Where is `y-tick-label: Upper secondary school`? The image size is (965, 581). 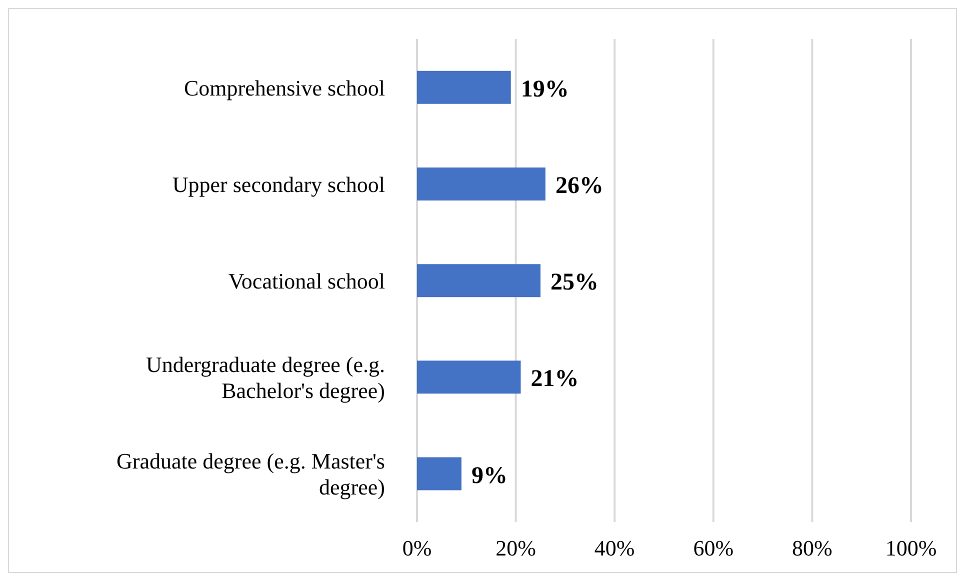 y-tick-label: Upper secondary school is located at coordinates (278, 183).